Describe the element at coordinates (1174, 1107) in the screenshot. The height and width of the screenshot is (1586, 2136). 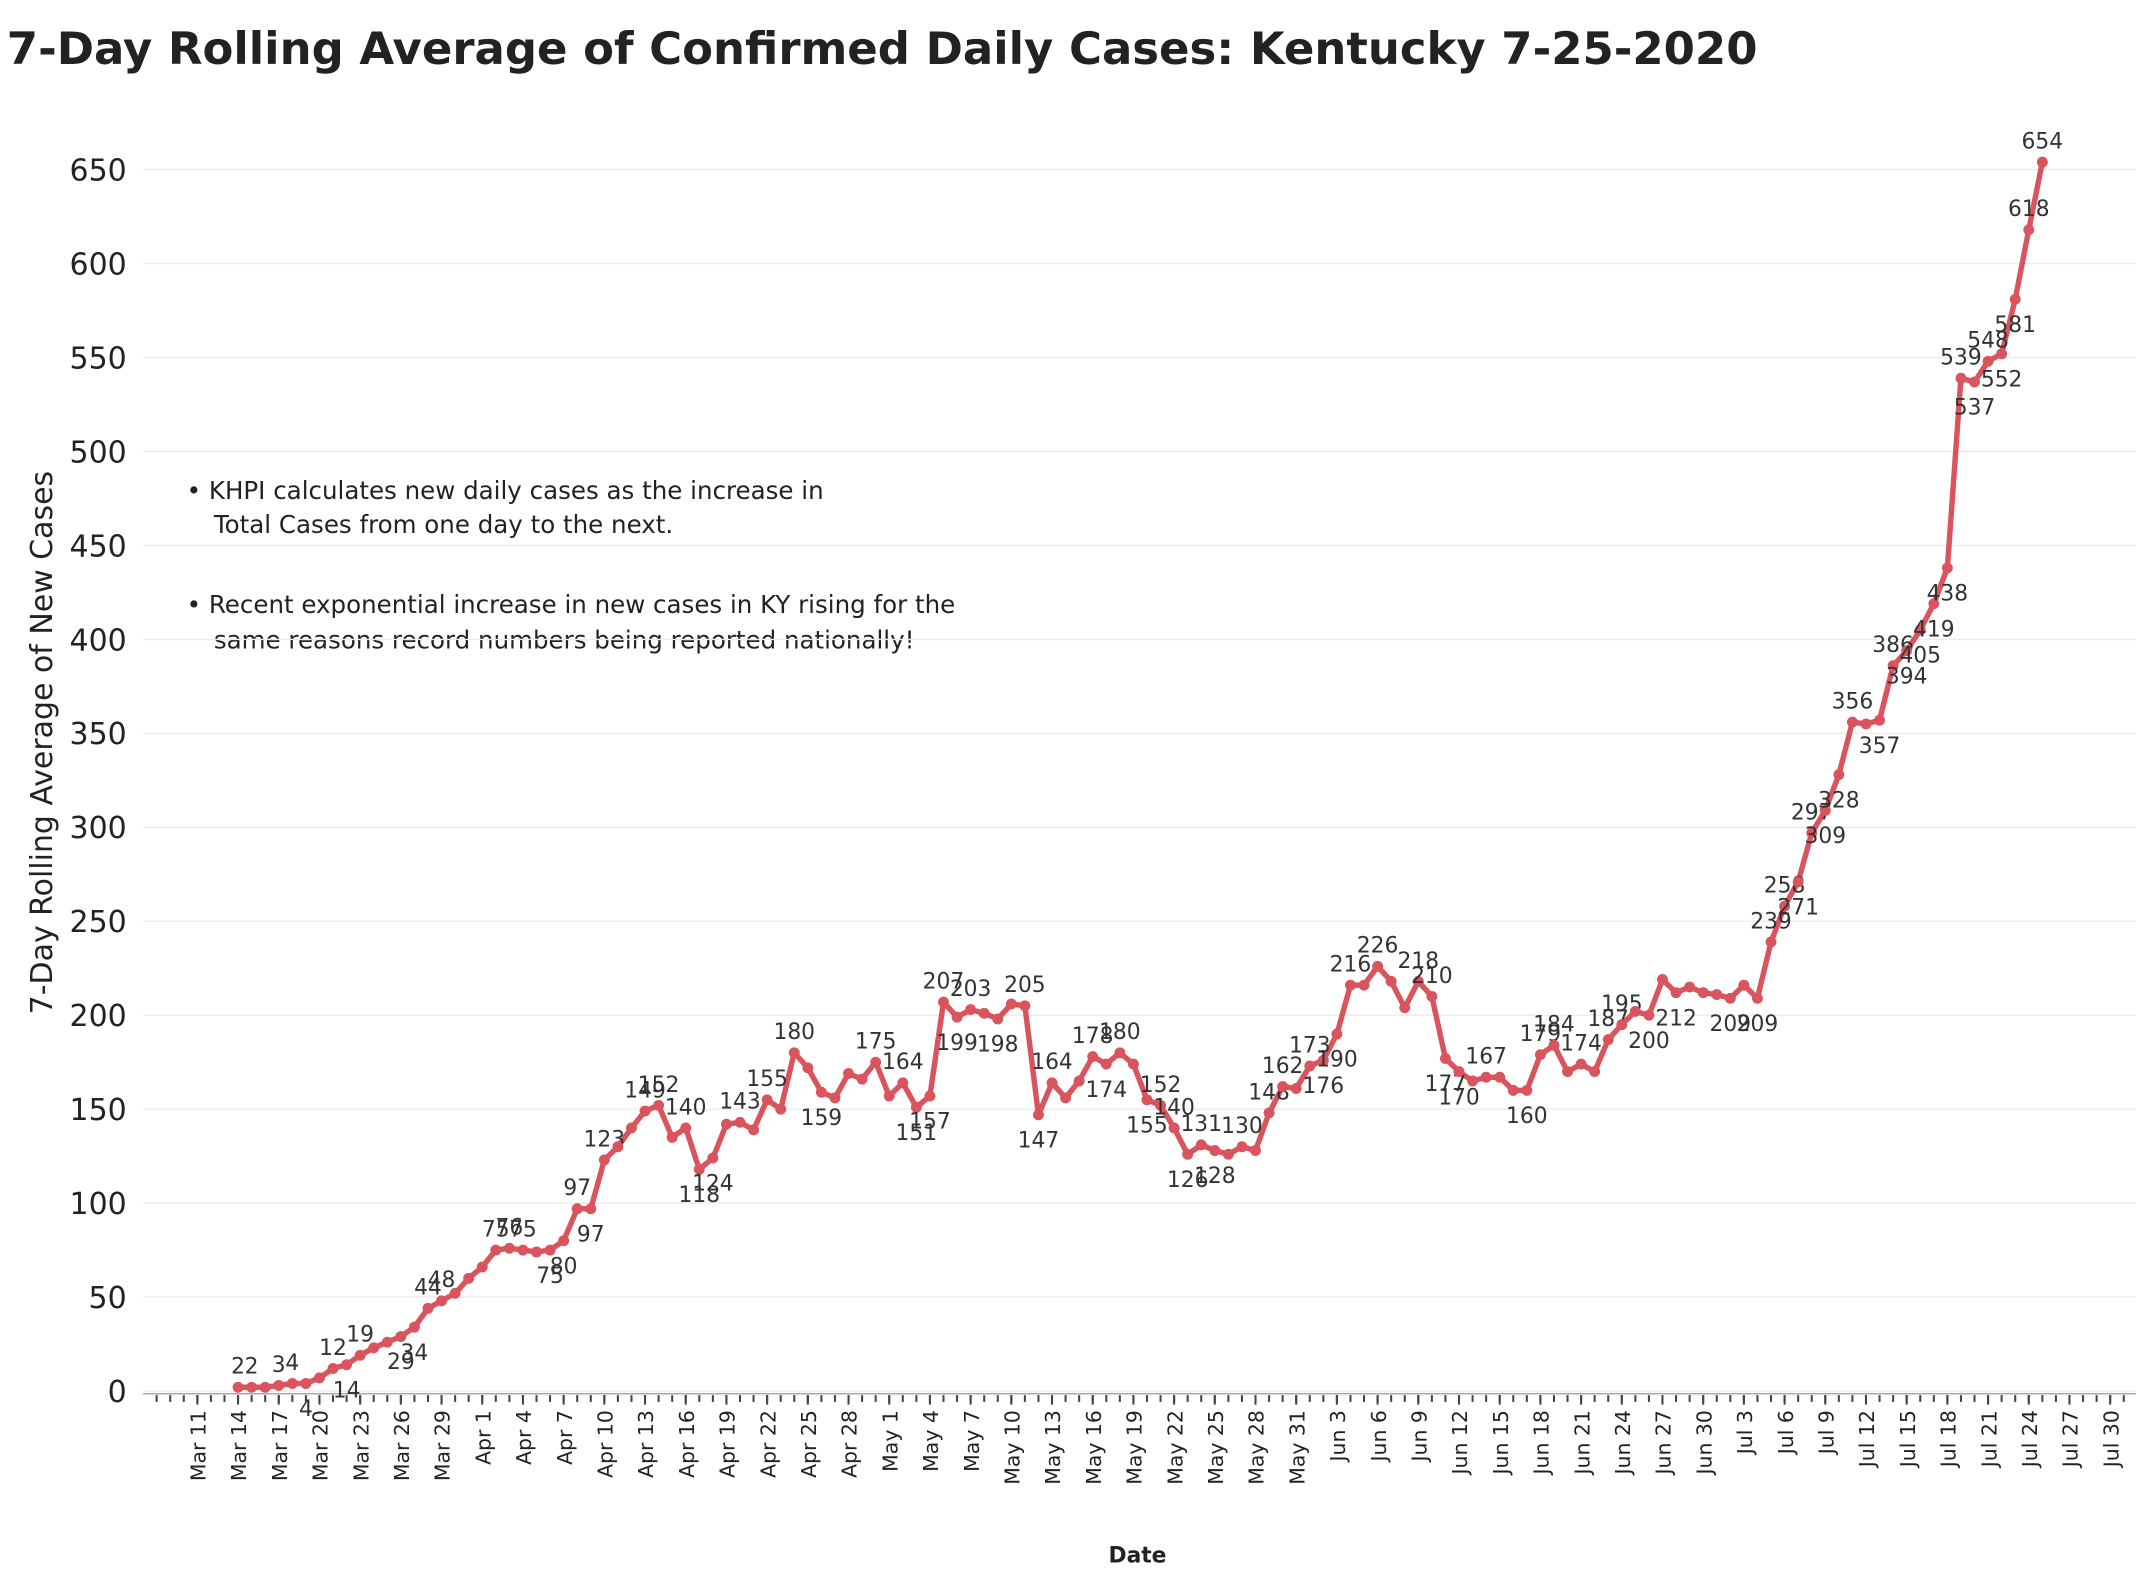
I see `data-label: 140` at that location.